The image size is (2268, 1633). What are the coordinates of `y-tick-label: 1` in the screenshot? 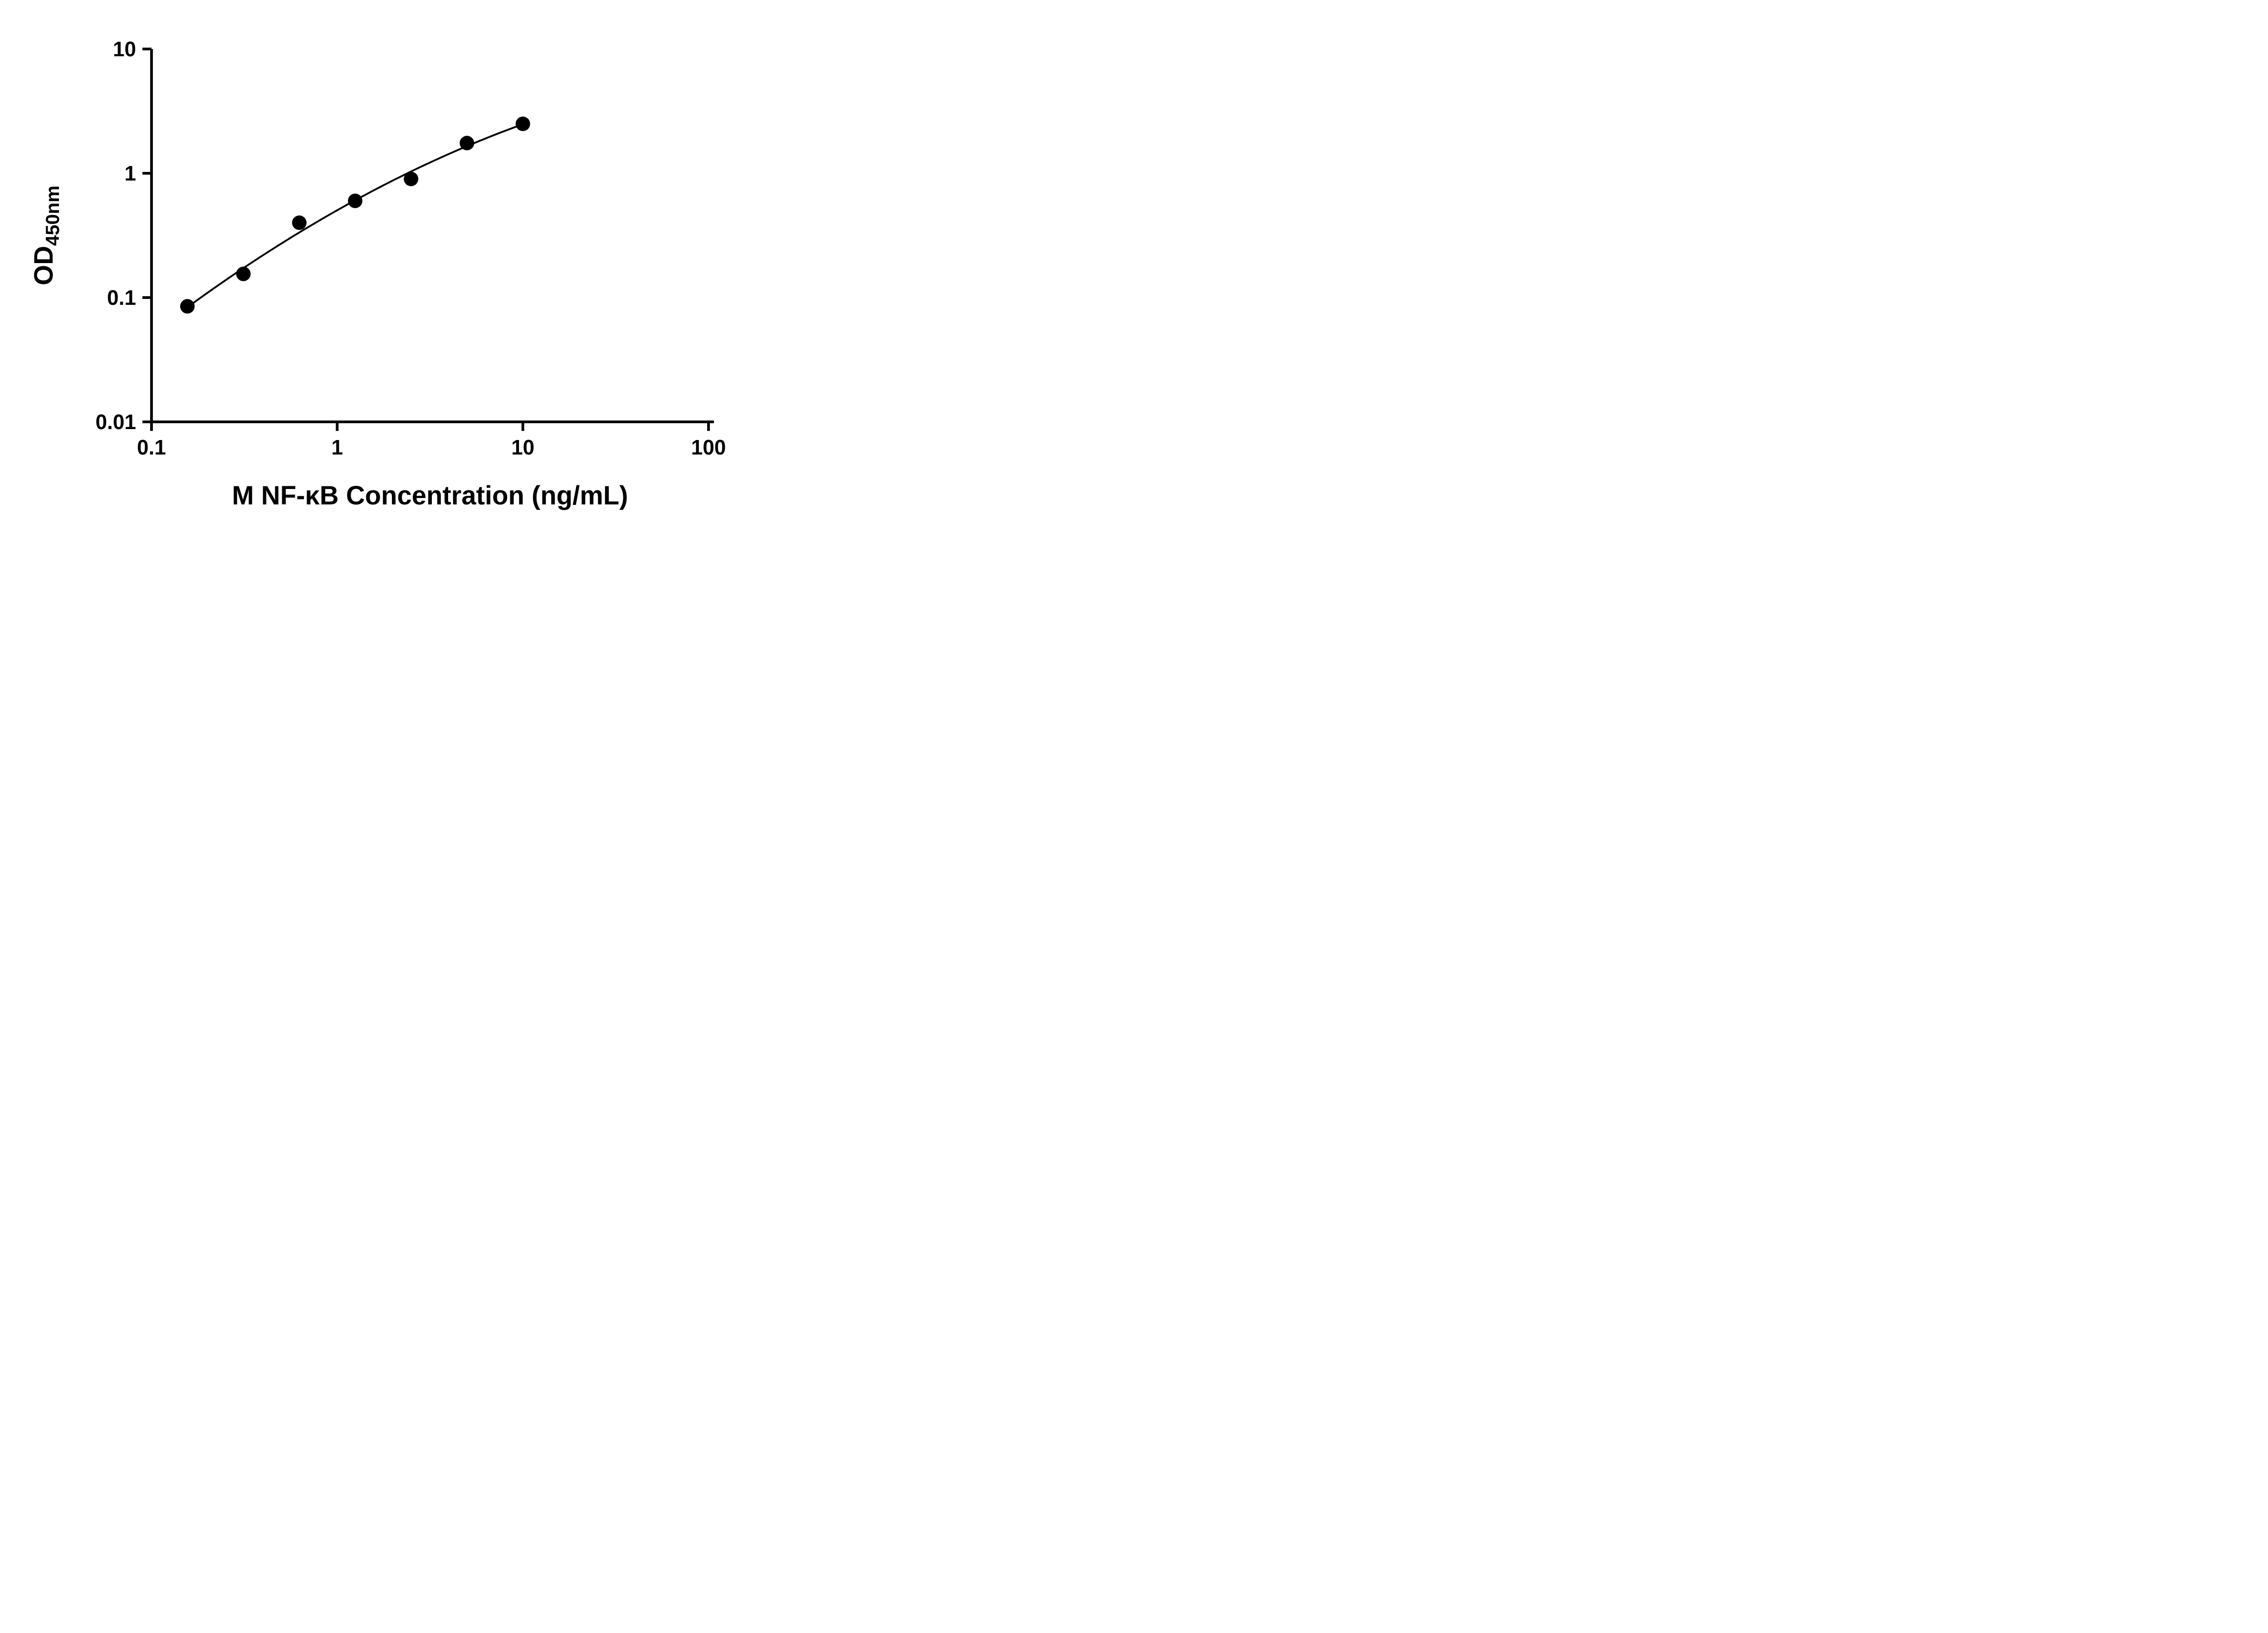 It's located at (130, 173).